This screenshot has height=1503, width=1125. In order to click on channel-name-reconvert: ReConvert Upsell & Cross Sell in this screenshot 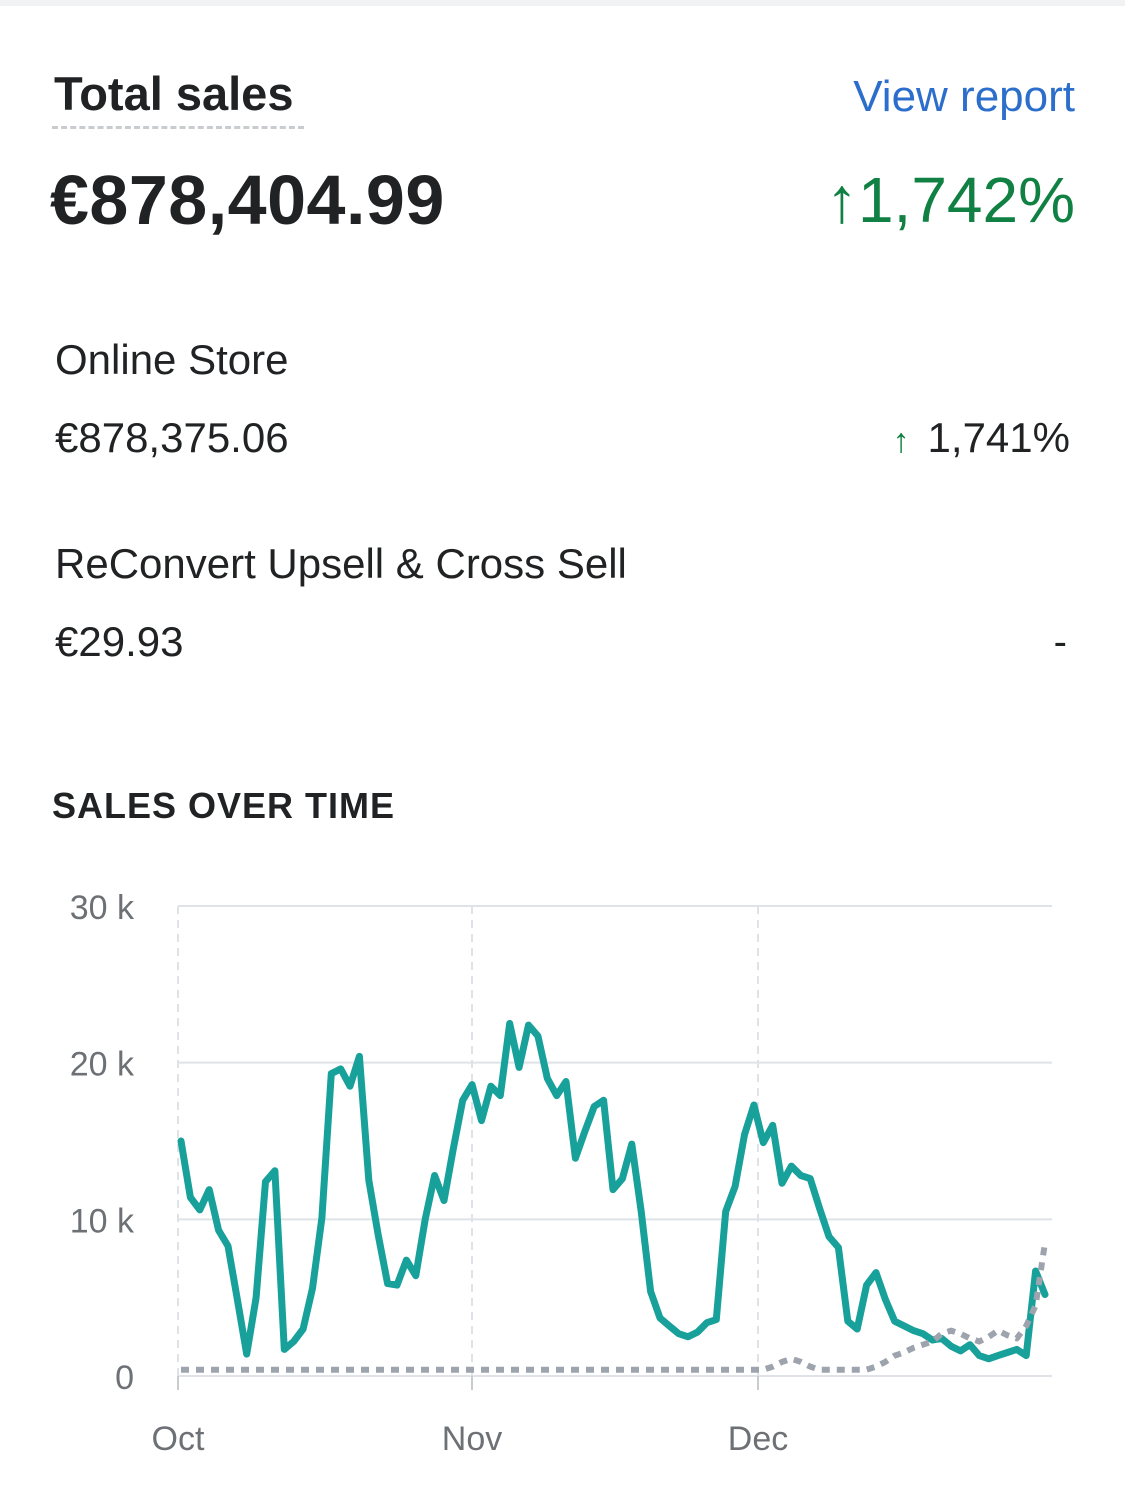, I will do `click(341, 563)`.